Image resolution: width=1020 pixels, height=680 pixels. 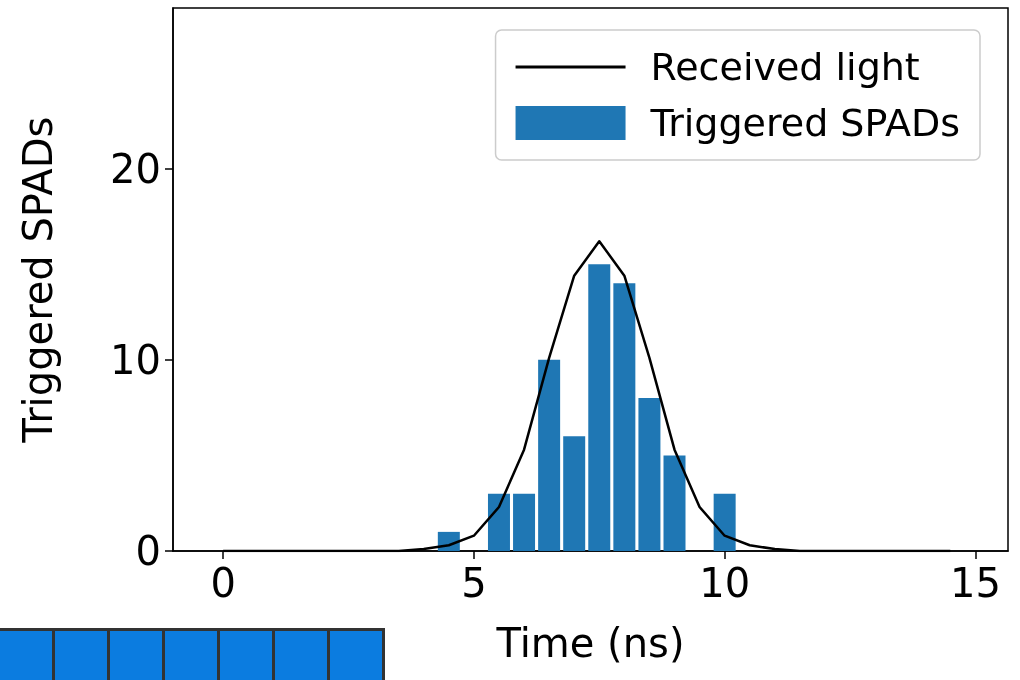 I want to click on x-tick-label: 15, so click(x=975, y=583).